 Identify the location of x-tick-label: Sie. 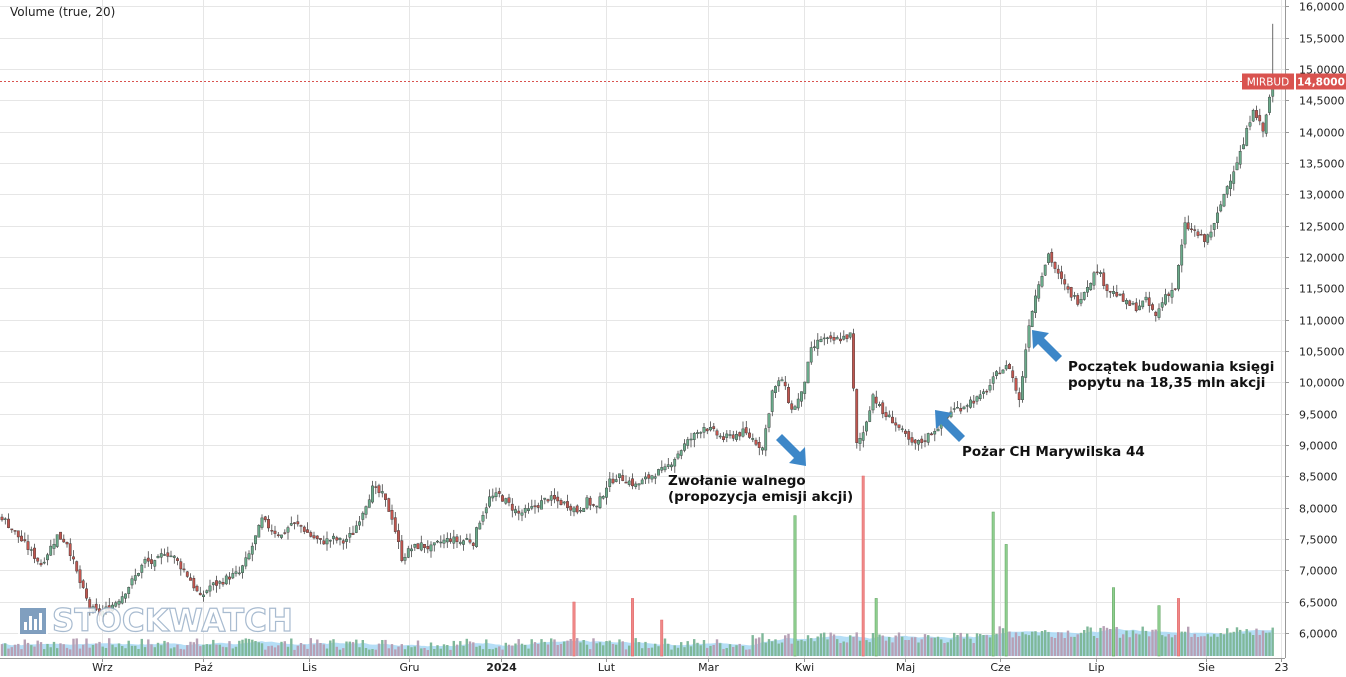
(1206, 667).